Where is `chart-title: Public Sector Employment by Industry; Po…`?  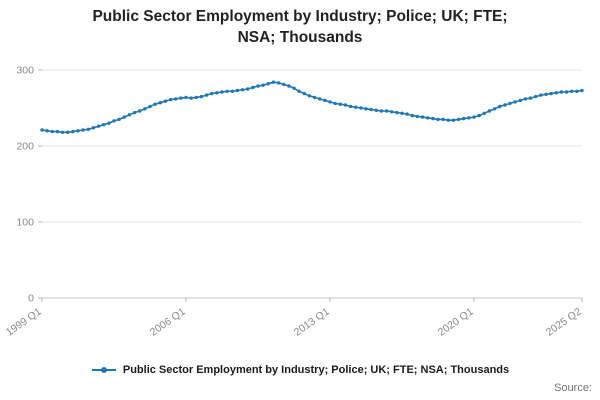
chart-title: Public Sector Employment by Industry; Po… is located at coordinates (300, 28).